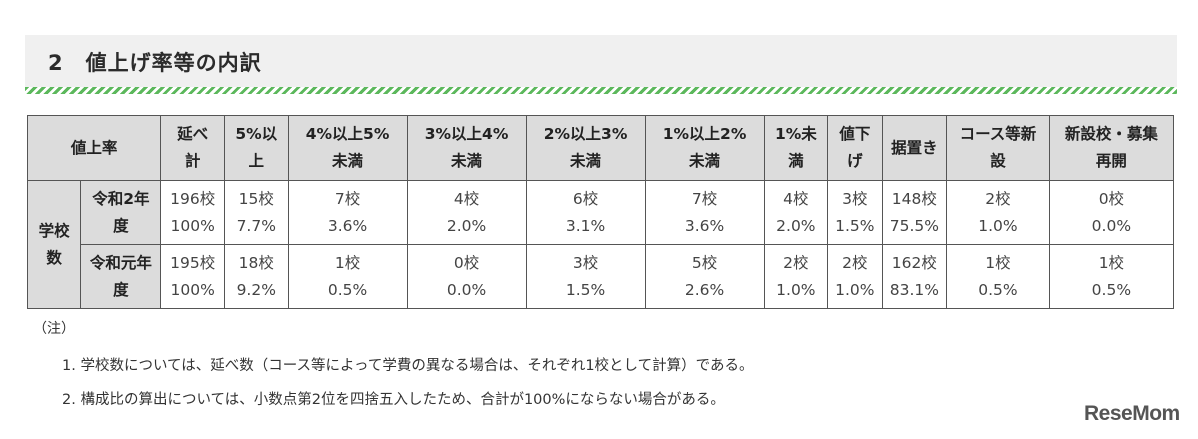 The width and height of the screenshot is (1198, 439). Describe the element at coordinates (256, 262) in the screenshot. I see `school-count: 18校` at that location.